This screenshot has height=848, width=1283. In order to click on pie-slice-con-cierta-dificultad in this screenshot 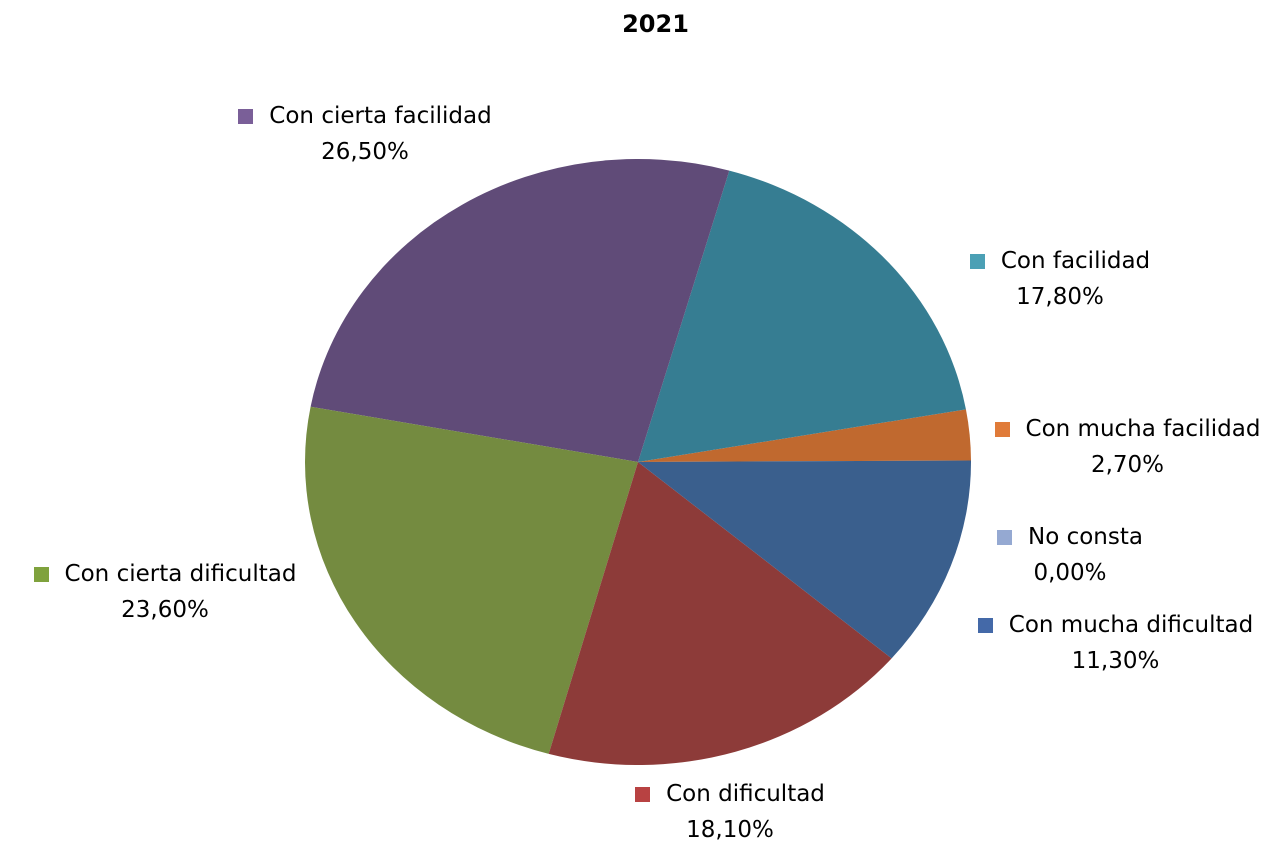, I will do `click(471, 580)`.